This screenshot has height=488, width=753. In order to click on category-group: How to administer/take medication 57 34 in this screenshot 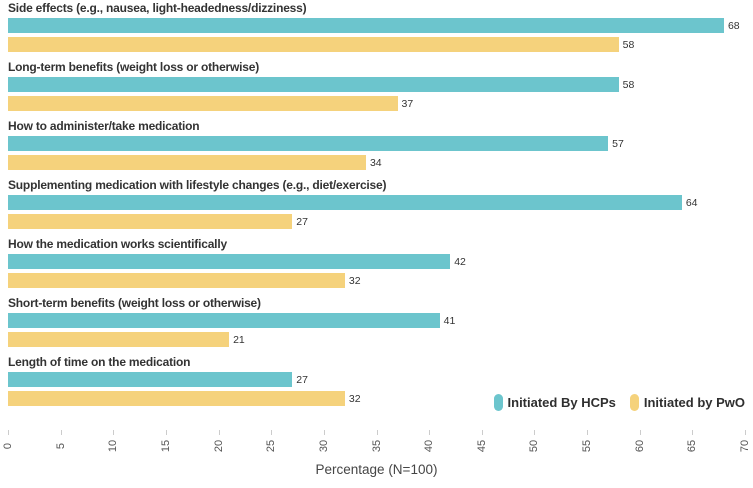, I will do `click(376, 145)`.